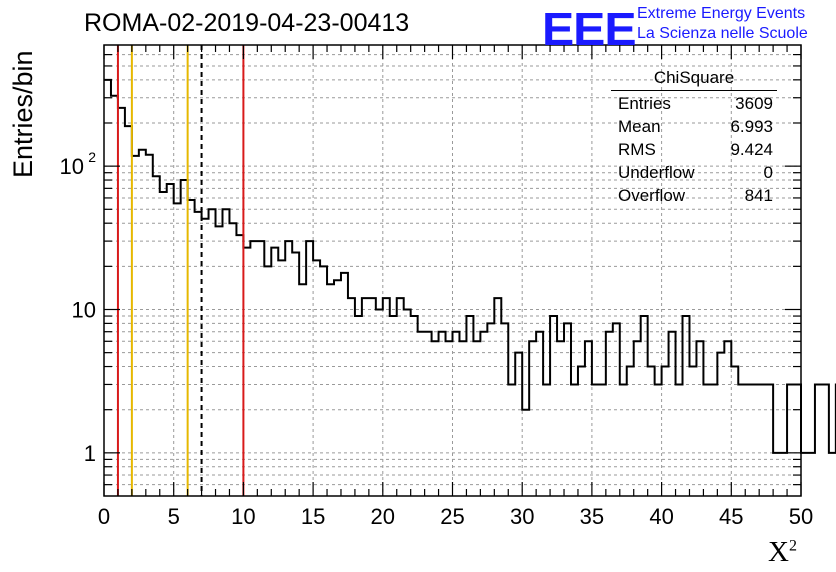 Image resolution: width=836 pixels, height=572 pixels. I want to click on x-tick-label: 45, so click(731, 516).